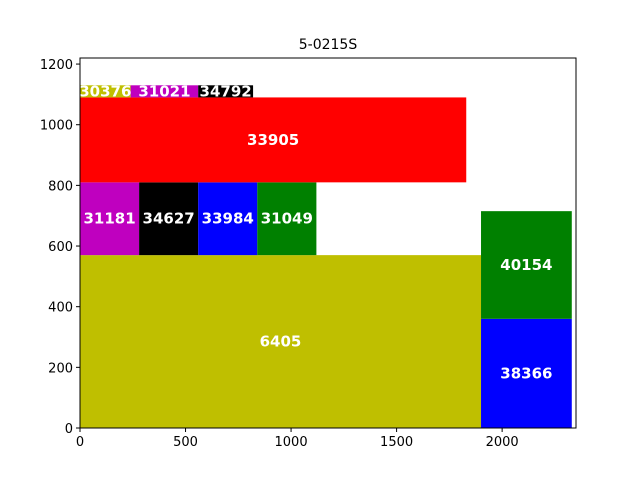 The height and width of the screenshot is (480, 640). What do you see at coordinates (185, 442) in the screenshot?
I see `x-tick-label-500: 500` at bounding box center [185, 442].